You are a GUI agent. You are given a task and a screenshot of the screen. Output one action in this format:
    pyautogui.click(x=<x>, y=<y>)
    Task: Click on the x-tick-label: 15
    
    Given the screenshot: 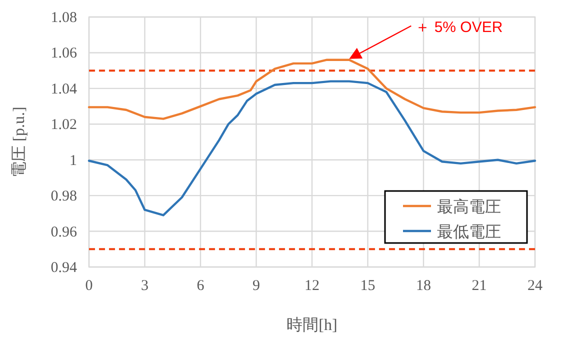 What is the action you would take?
    pyautogui.click(x=368, y=286)
    